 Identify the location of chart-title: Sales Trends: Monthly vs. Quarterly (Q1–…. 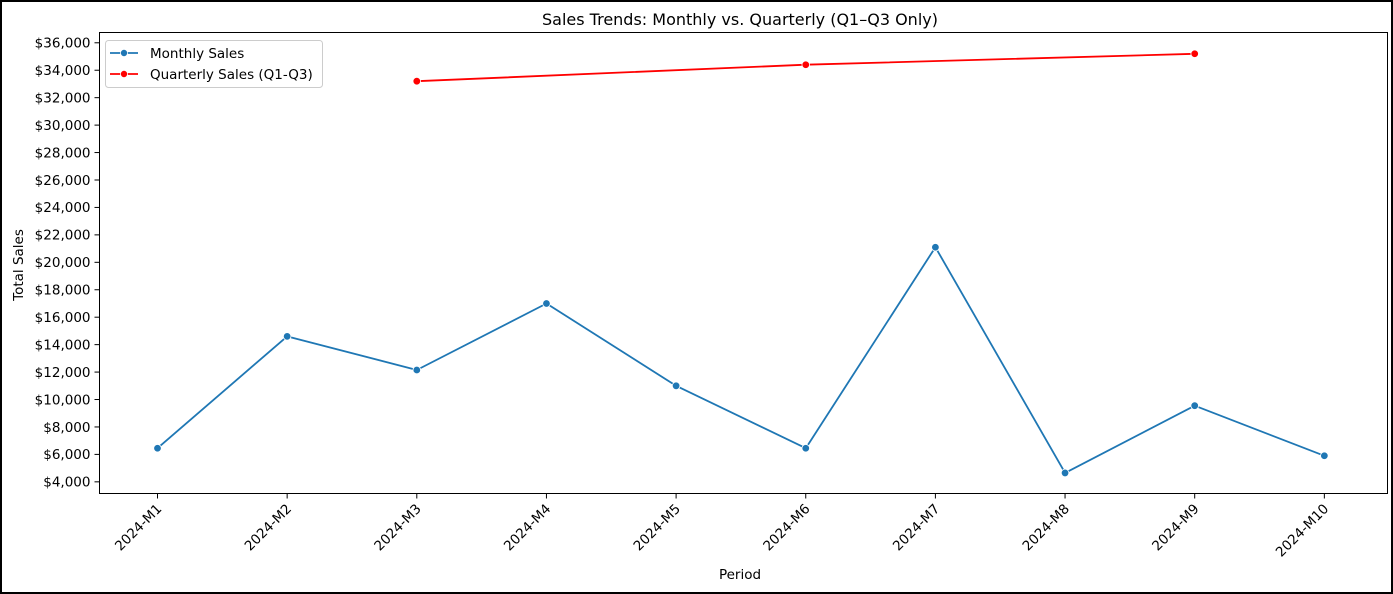
(740, 19).